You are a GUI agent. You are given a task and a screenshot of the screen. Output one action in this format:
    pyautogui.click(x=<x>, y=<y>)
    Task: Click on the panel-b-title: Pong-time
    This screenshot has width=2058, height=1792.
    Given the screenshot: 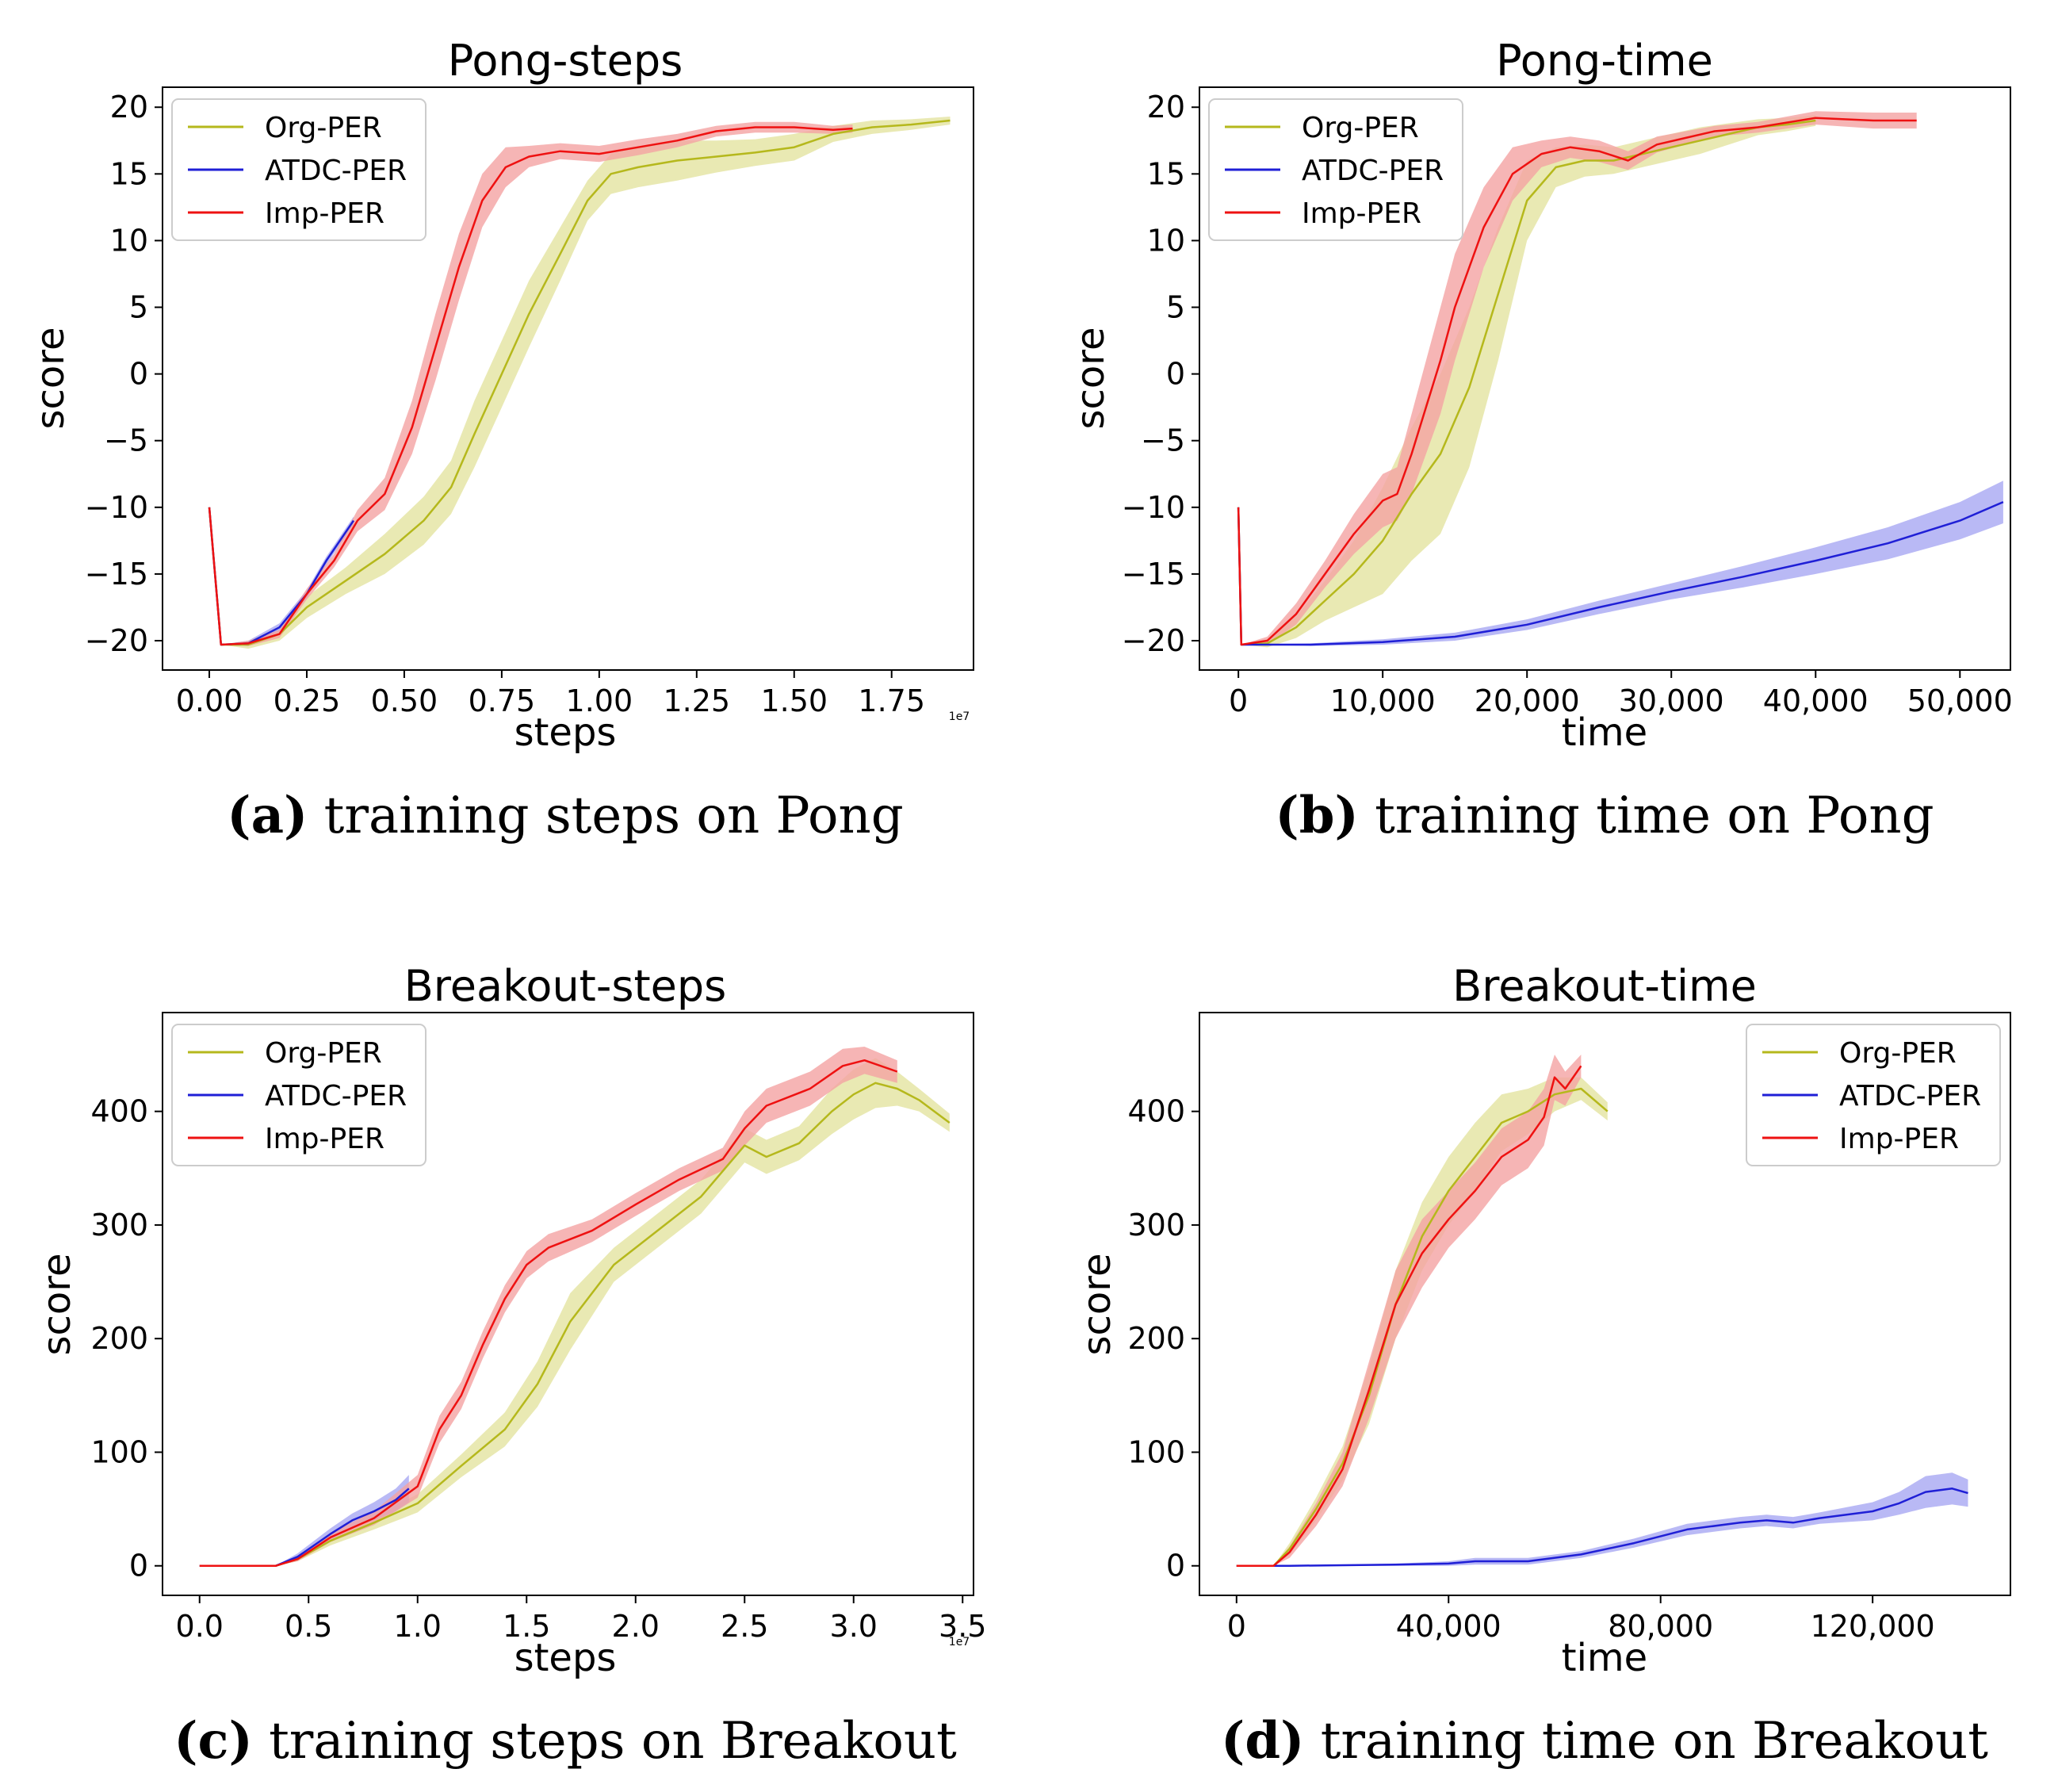 What is the action you would take?
    pyautogui.click(x=1604, y=61)
    